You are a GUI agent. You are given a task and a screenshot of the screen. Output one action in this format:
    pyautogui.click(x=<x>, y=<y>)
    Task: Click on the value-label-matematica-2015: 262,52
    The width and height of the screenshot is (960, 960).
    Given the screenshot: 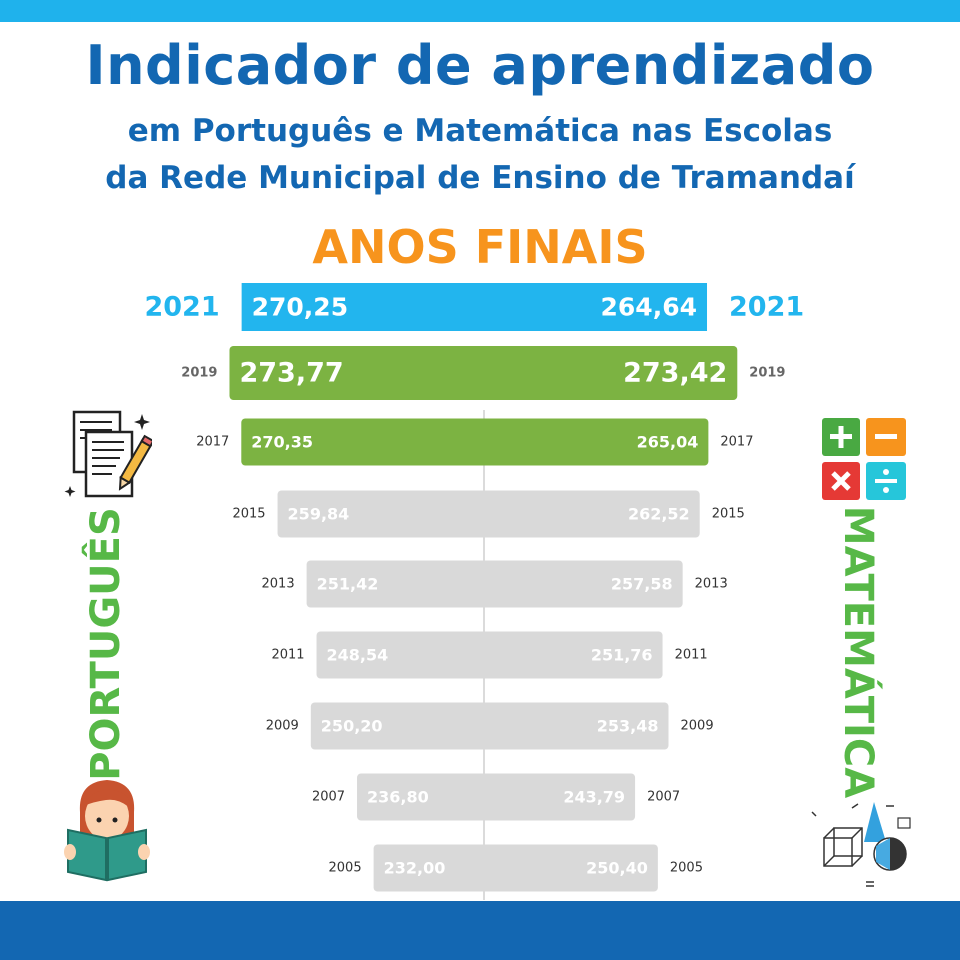 What is the action you would take?
    pyautogui.click(x=659, y=514)
    